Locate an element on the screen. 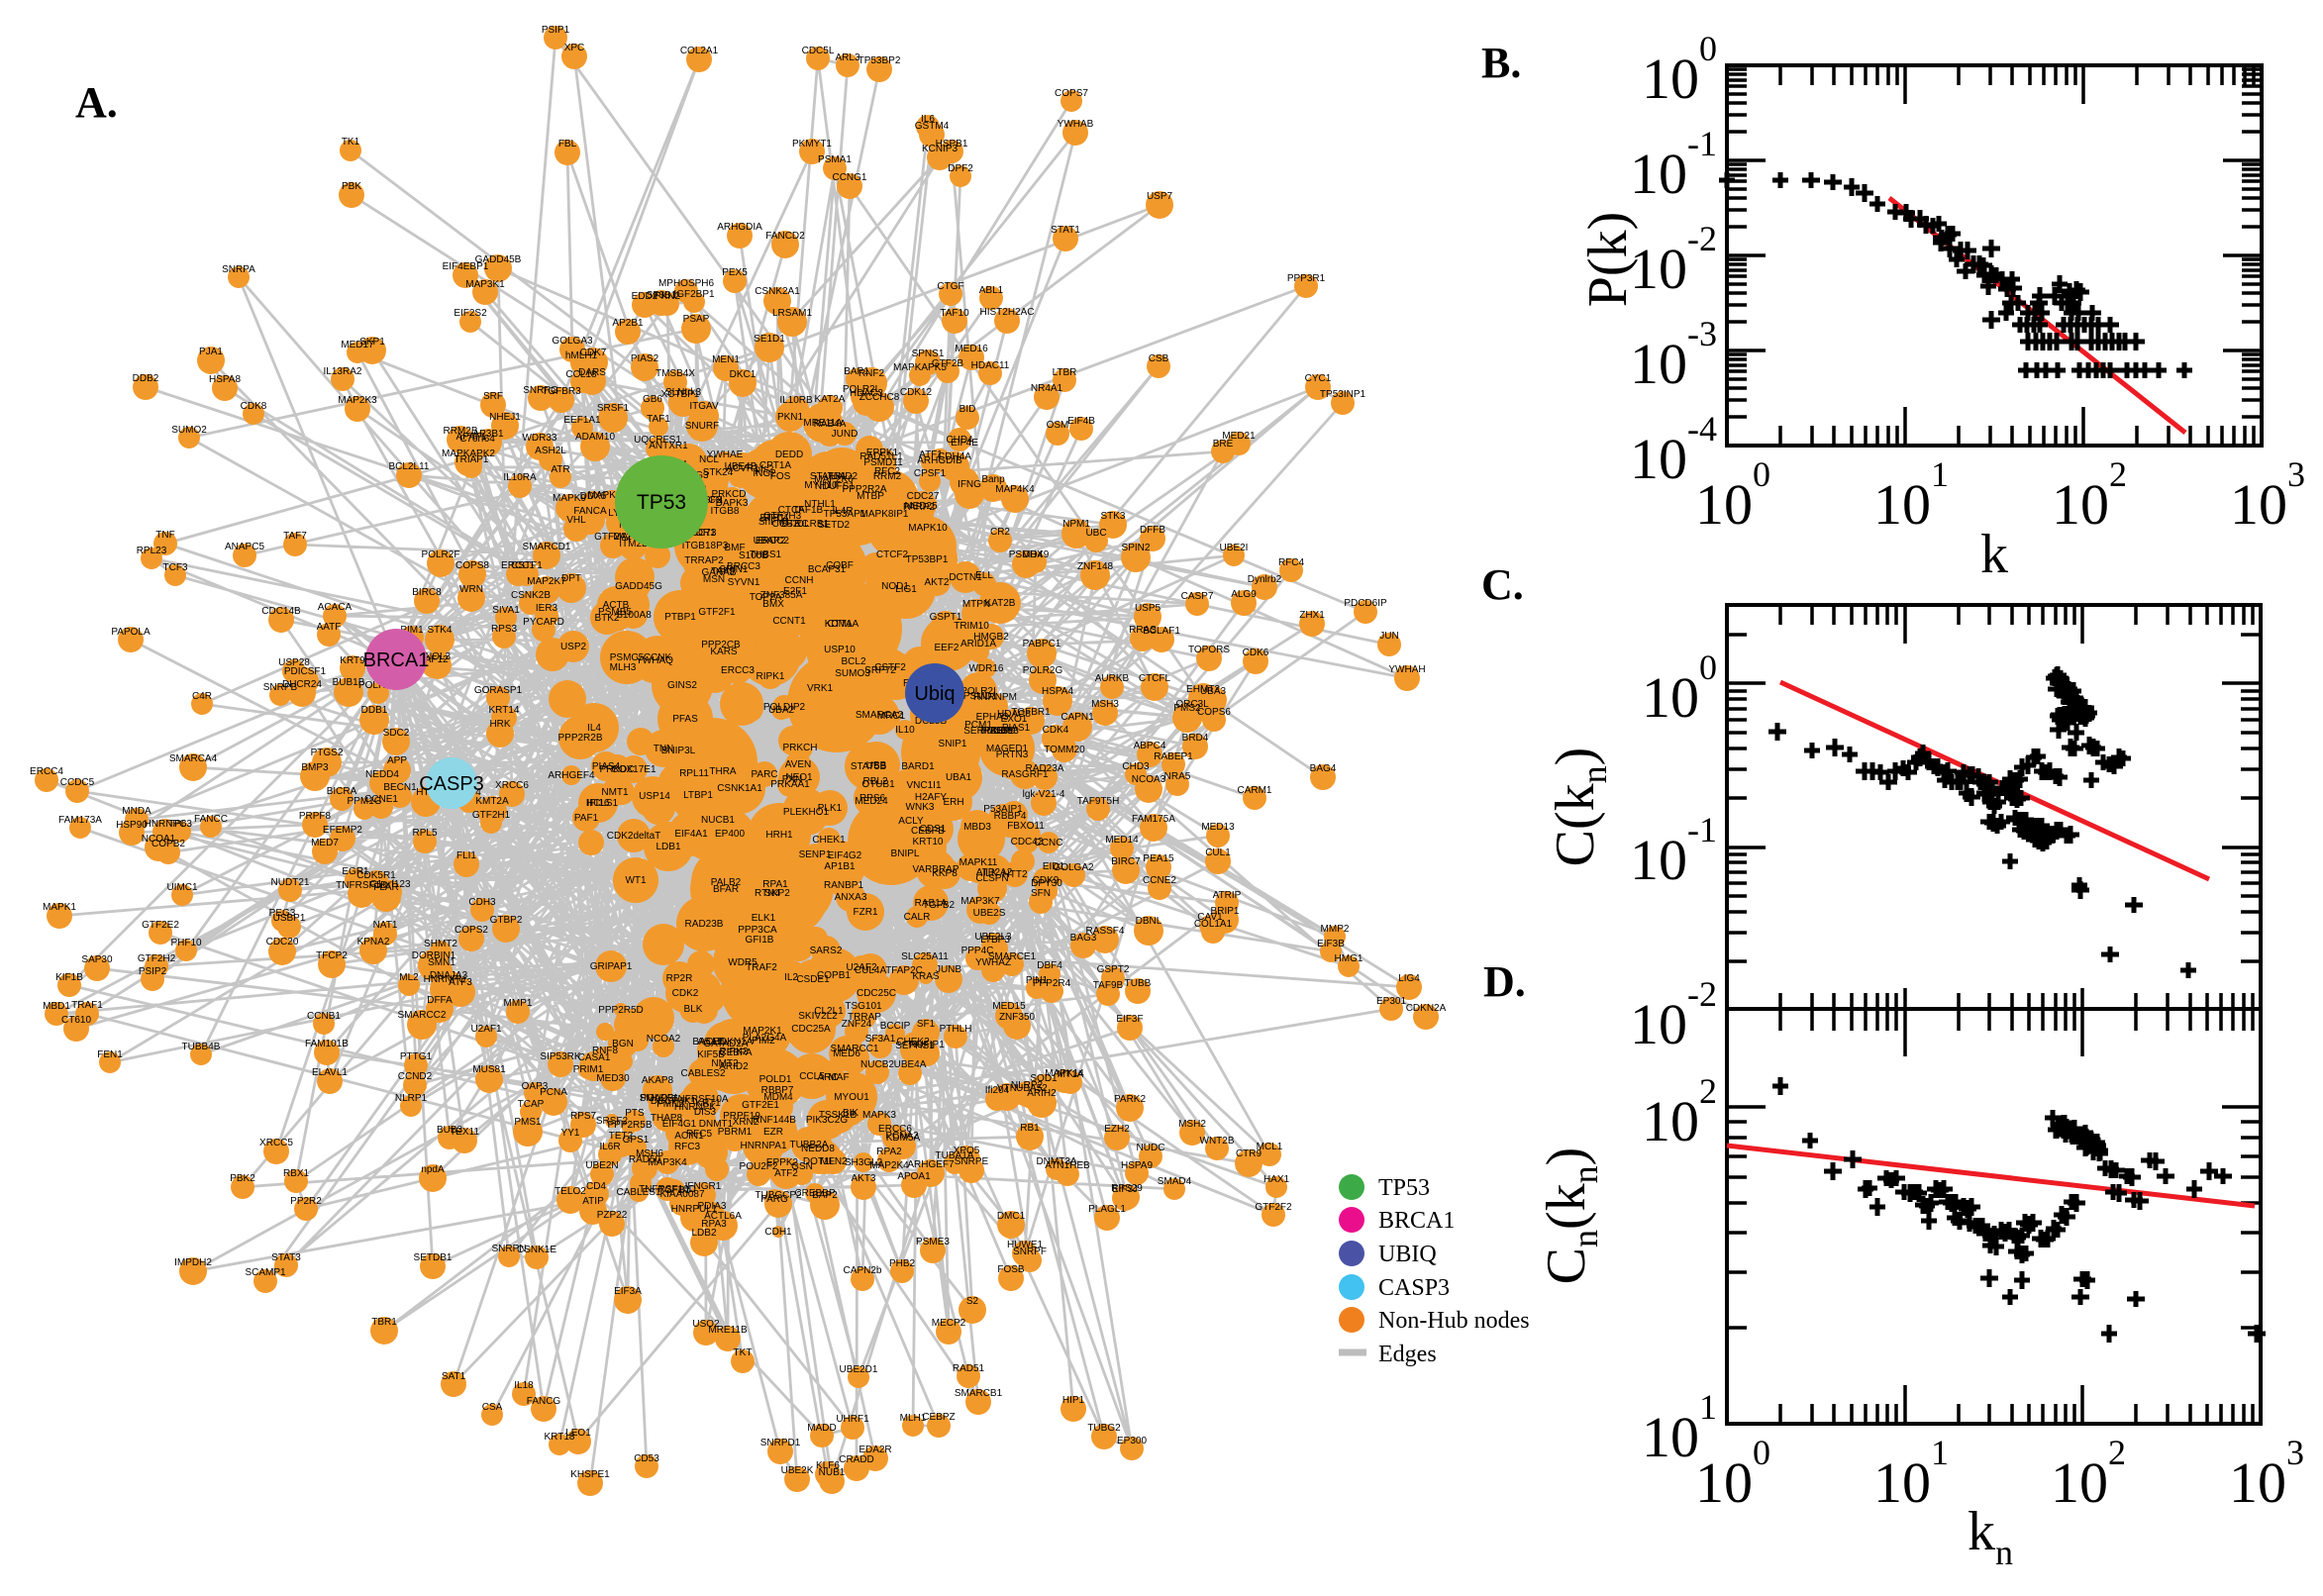  svg-text: RPS6 is located at coordinates (872, 798).